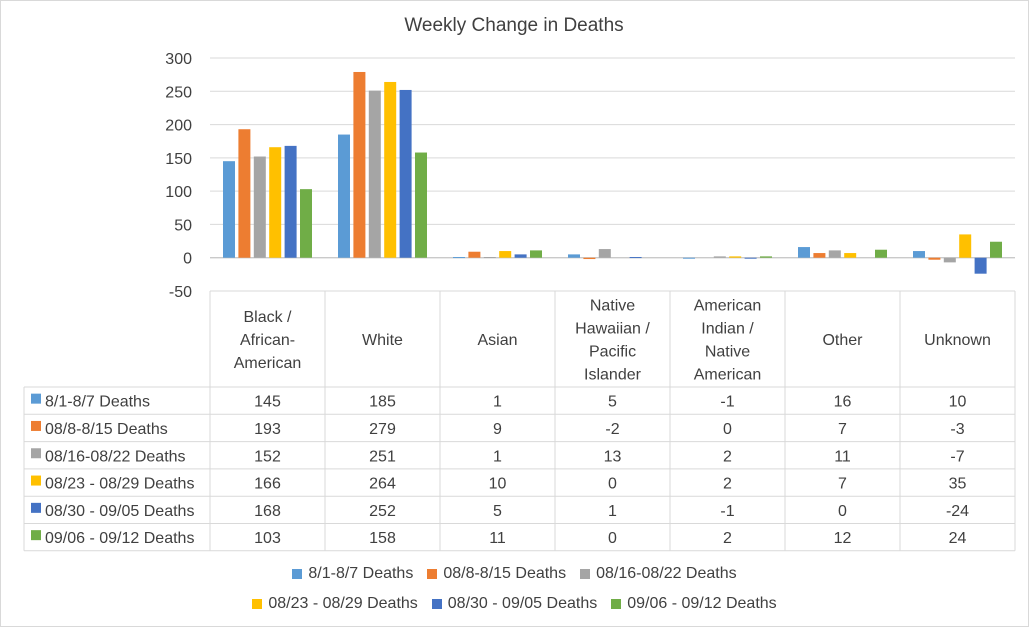  I want to click on category-label: African-, so click(267, 340).